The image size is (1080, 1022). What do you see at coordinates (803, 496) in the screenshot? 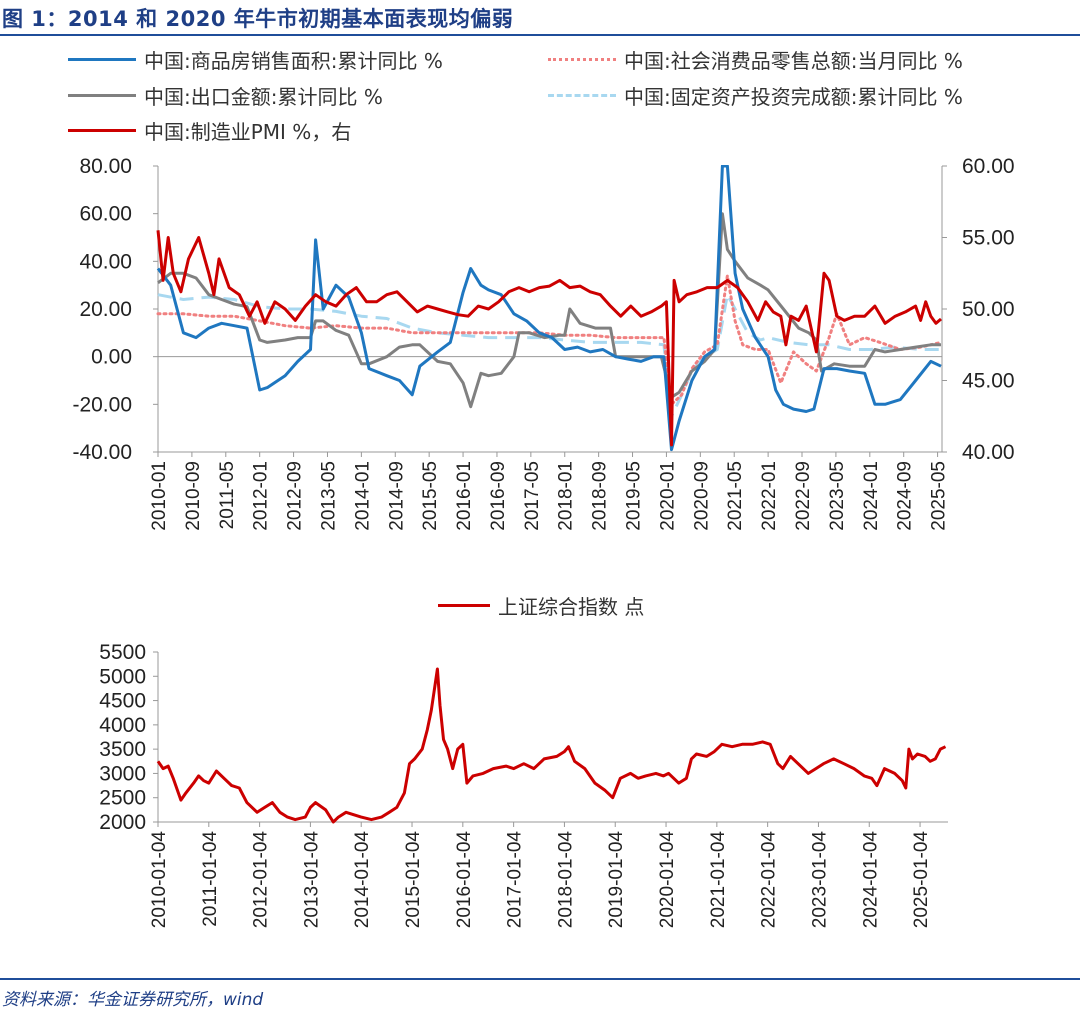
I see `x-tick-label: 2022-09` at bounding box center [803, 496].